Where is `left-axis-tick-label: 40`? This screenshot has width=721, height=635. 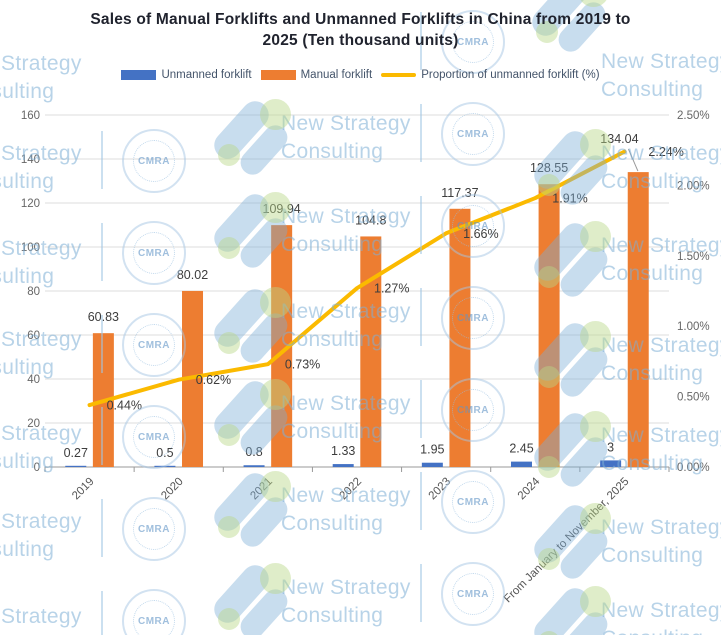 left-axis-tick-label: 40 is located at coordinates (33, 380).